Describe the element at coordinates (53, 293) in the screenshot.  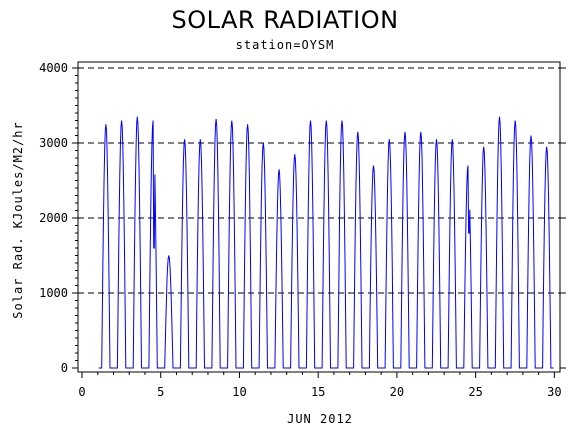
I see `y-tick-label-1000: 1000` at that location.